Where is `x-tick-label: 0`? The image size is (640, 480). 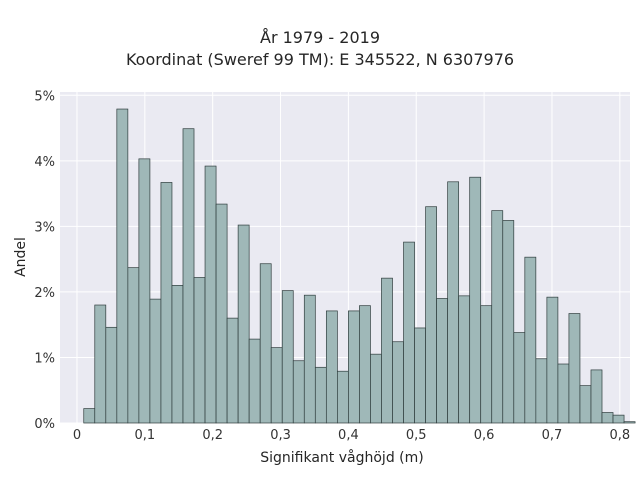 x-tick-label: 0 is located at coordinates (77, 435).